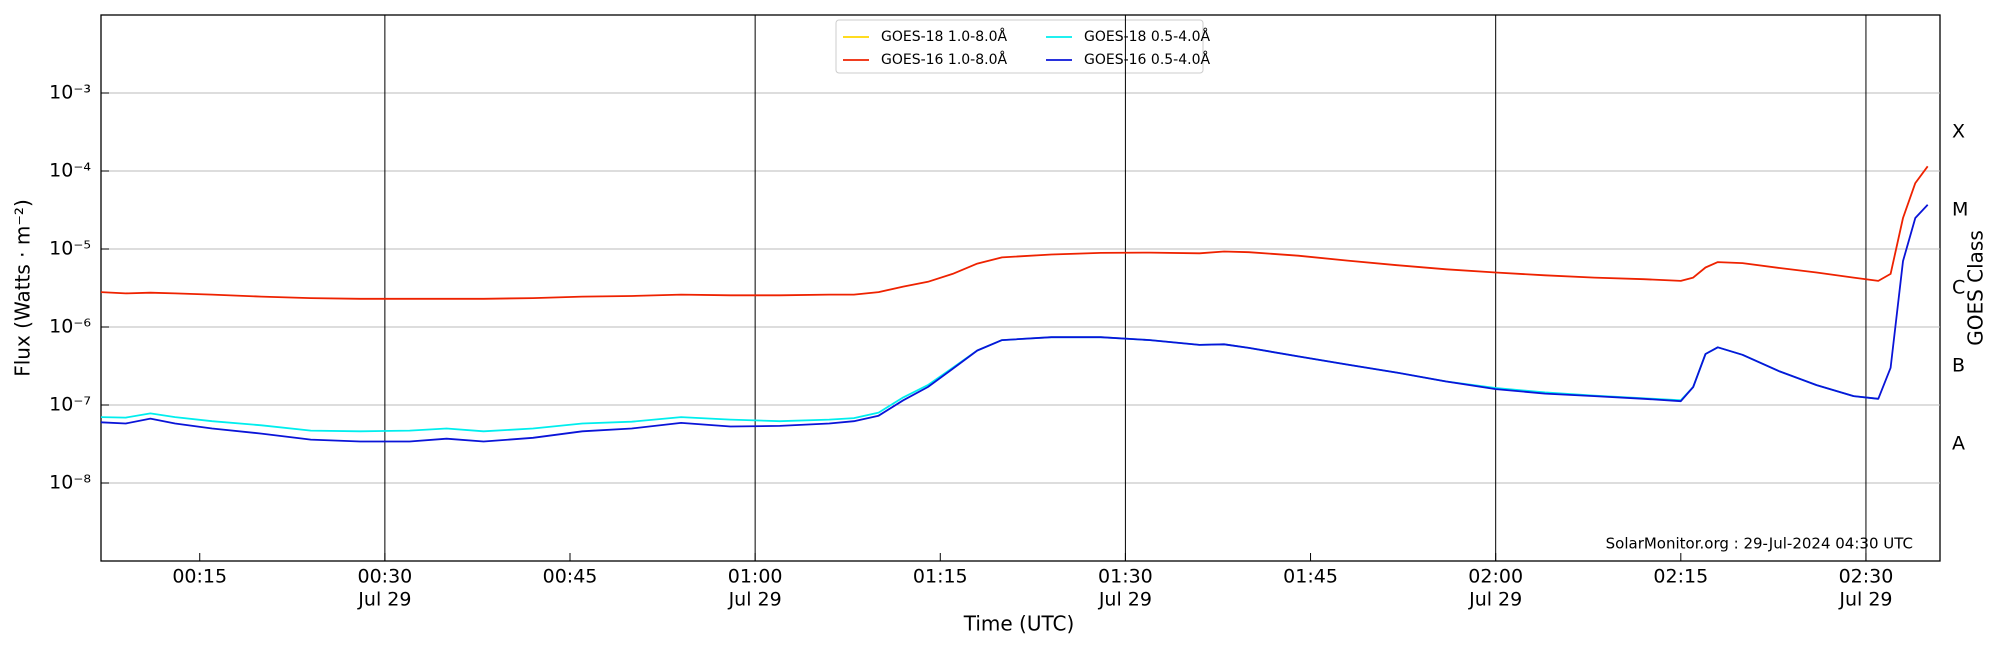 This screenshot has height=650, width=2000. What do you see at coordinates (1310, 577) in the screenshot?
I see `x-tick-label: 01:45` at bounding box center [1310, 577].